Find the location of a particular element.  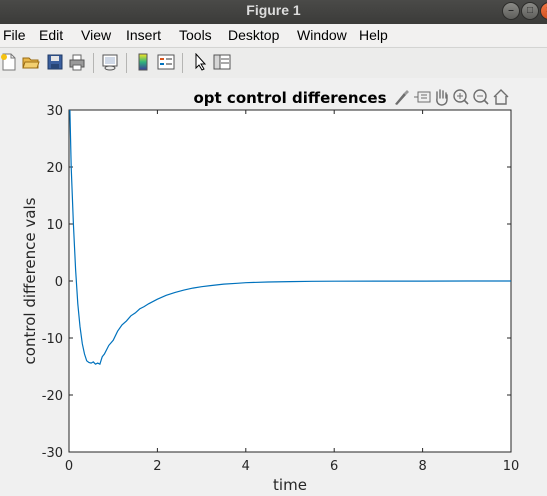

x-tick-label: 0 is located at coordinates (69, 466).